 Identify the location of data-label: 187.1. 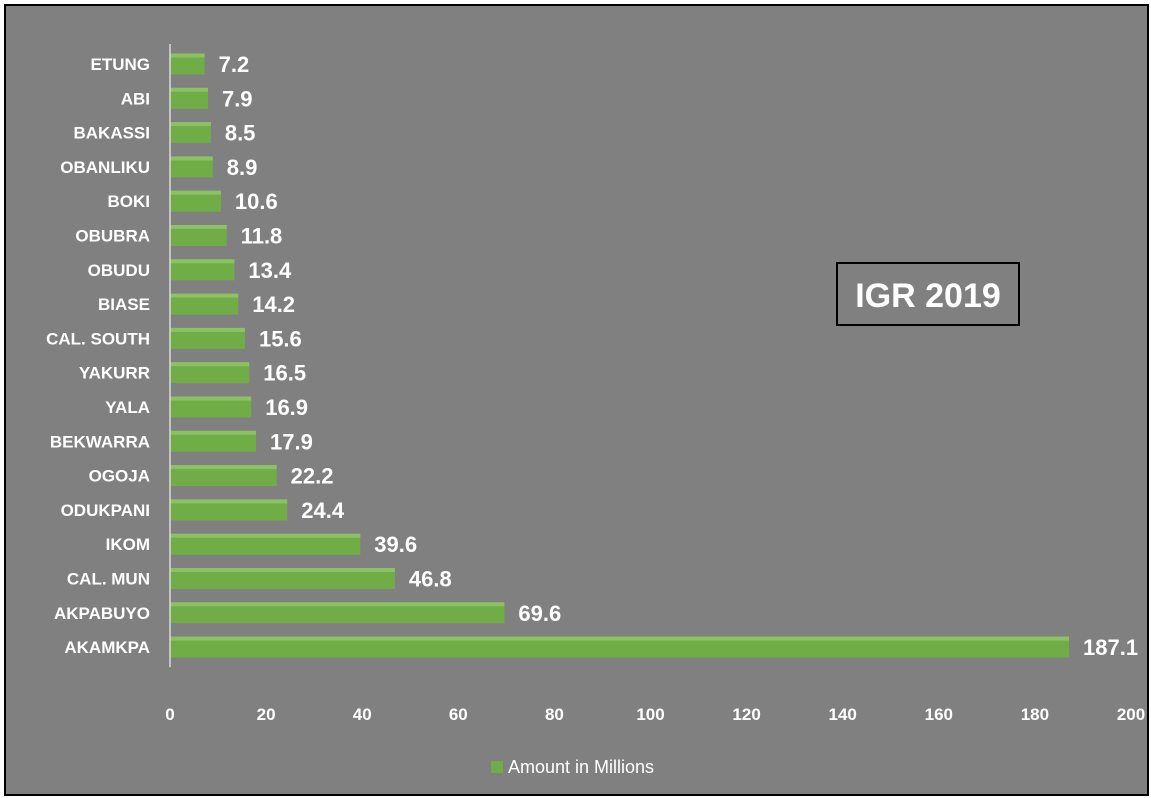
(1110, 647).